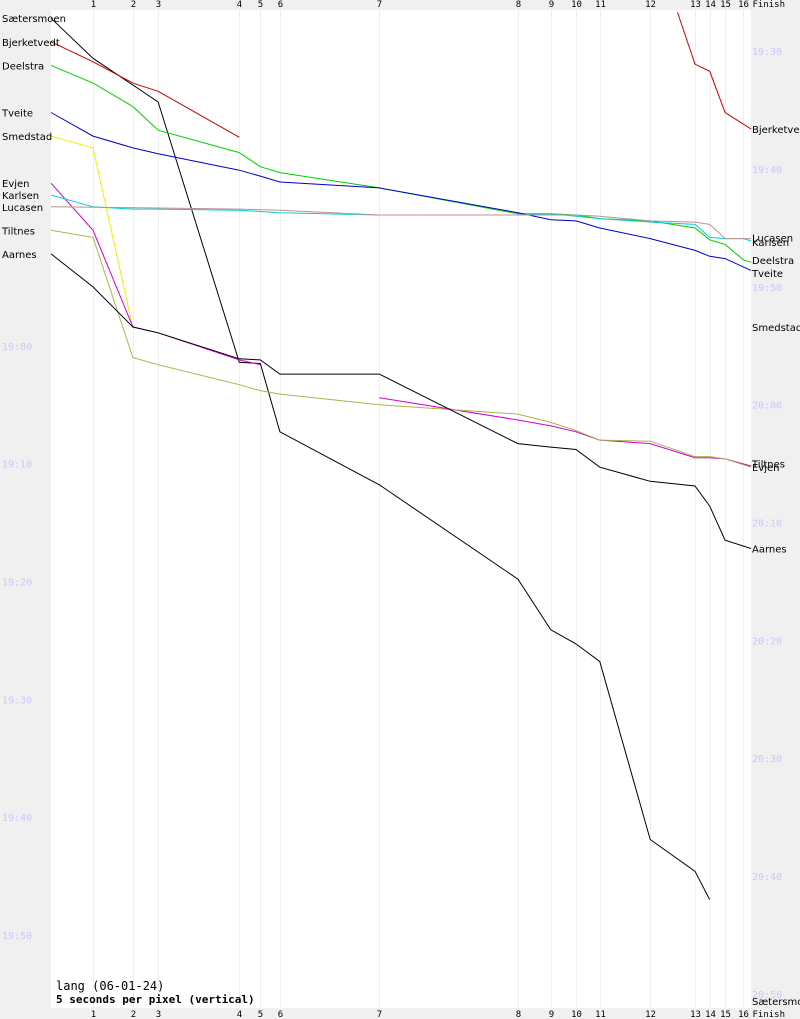 The width and height of the screenshot is (800, 1019). What do you see at coordinates (695, 1014) in the screenshot?
I see `control-label-bottom-13: 13` at bounding box center [695, 1014].